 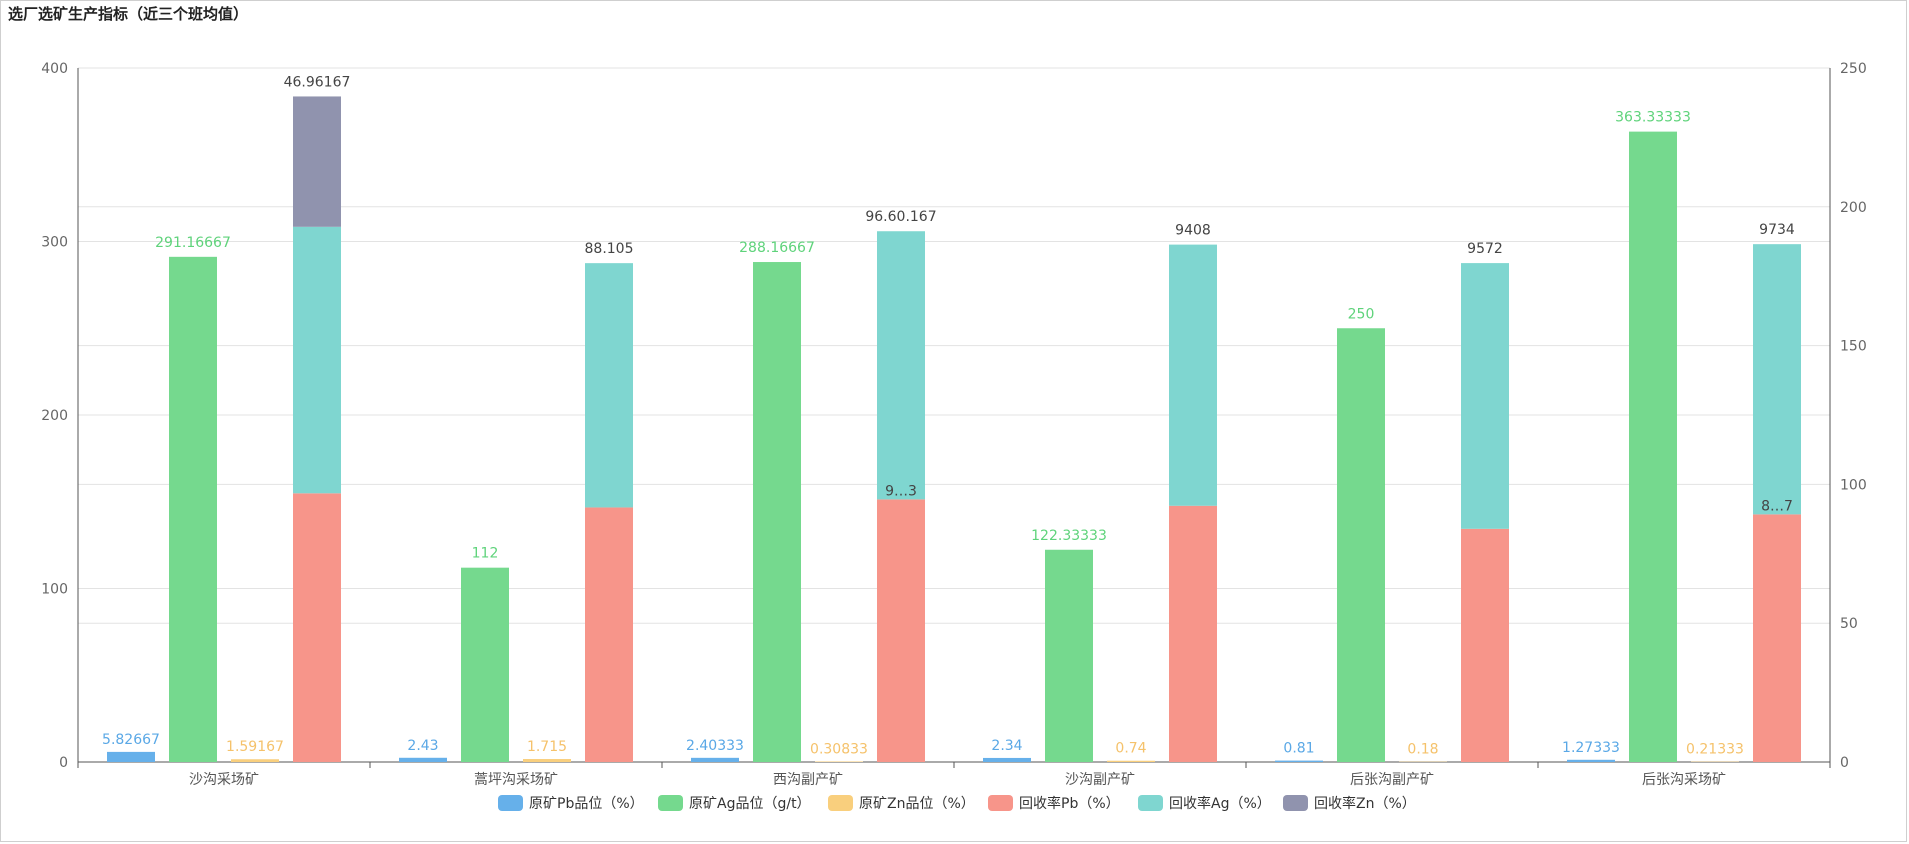 I want to click on data-label-recovery-ag: 88.105, so click(x=609, y=249).